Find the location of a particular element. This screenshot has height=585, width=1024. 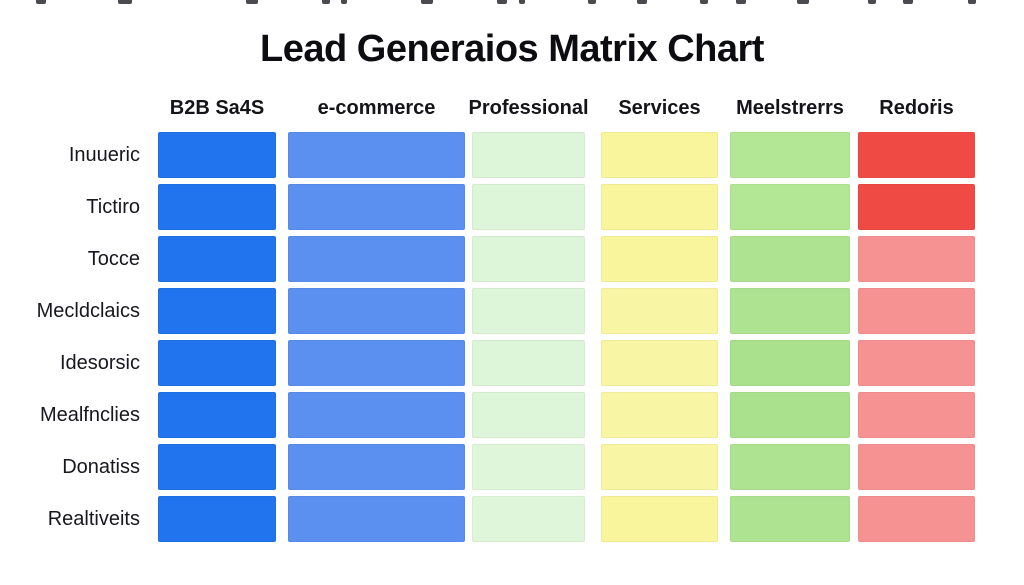

column-header: B2B Sa4S is located at coordinates (217, 108).